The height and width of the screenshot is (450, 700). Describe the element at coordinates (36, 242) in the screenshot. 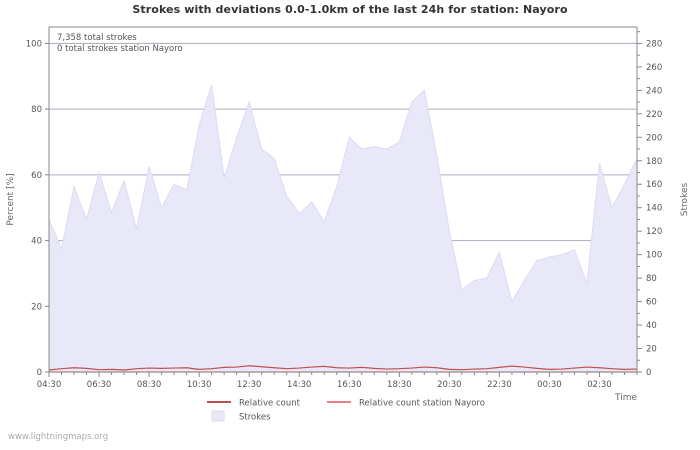

I see `ytick-label-left: 40` at that location.